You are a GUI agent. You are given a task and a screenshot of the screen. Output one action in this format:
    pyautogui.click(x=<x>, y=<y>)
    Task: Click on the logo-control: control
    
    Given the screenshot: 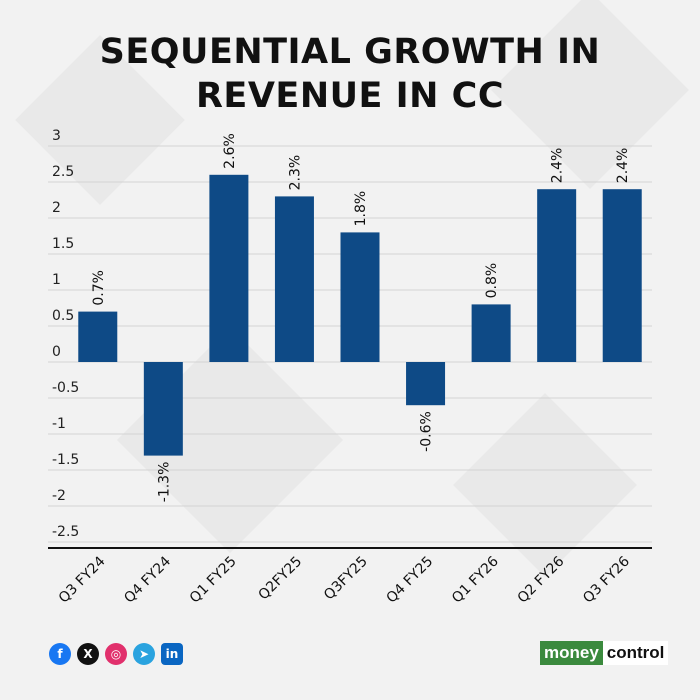 What is the action you would take?
    pyautogui.click(x=635, y=653)
    